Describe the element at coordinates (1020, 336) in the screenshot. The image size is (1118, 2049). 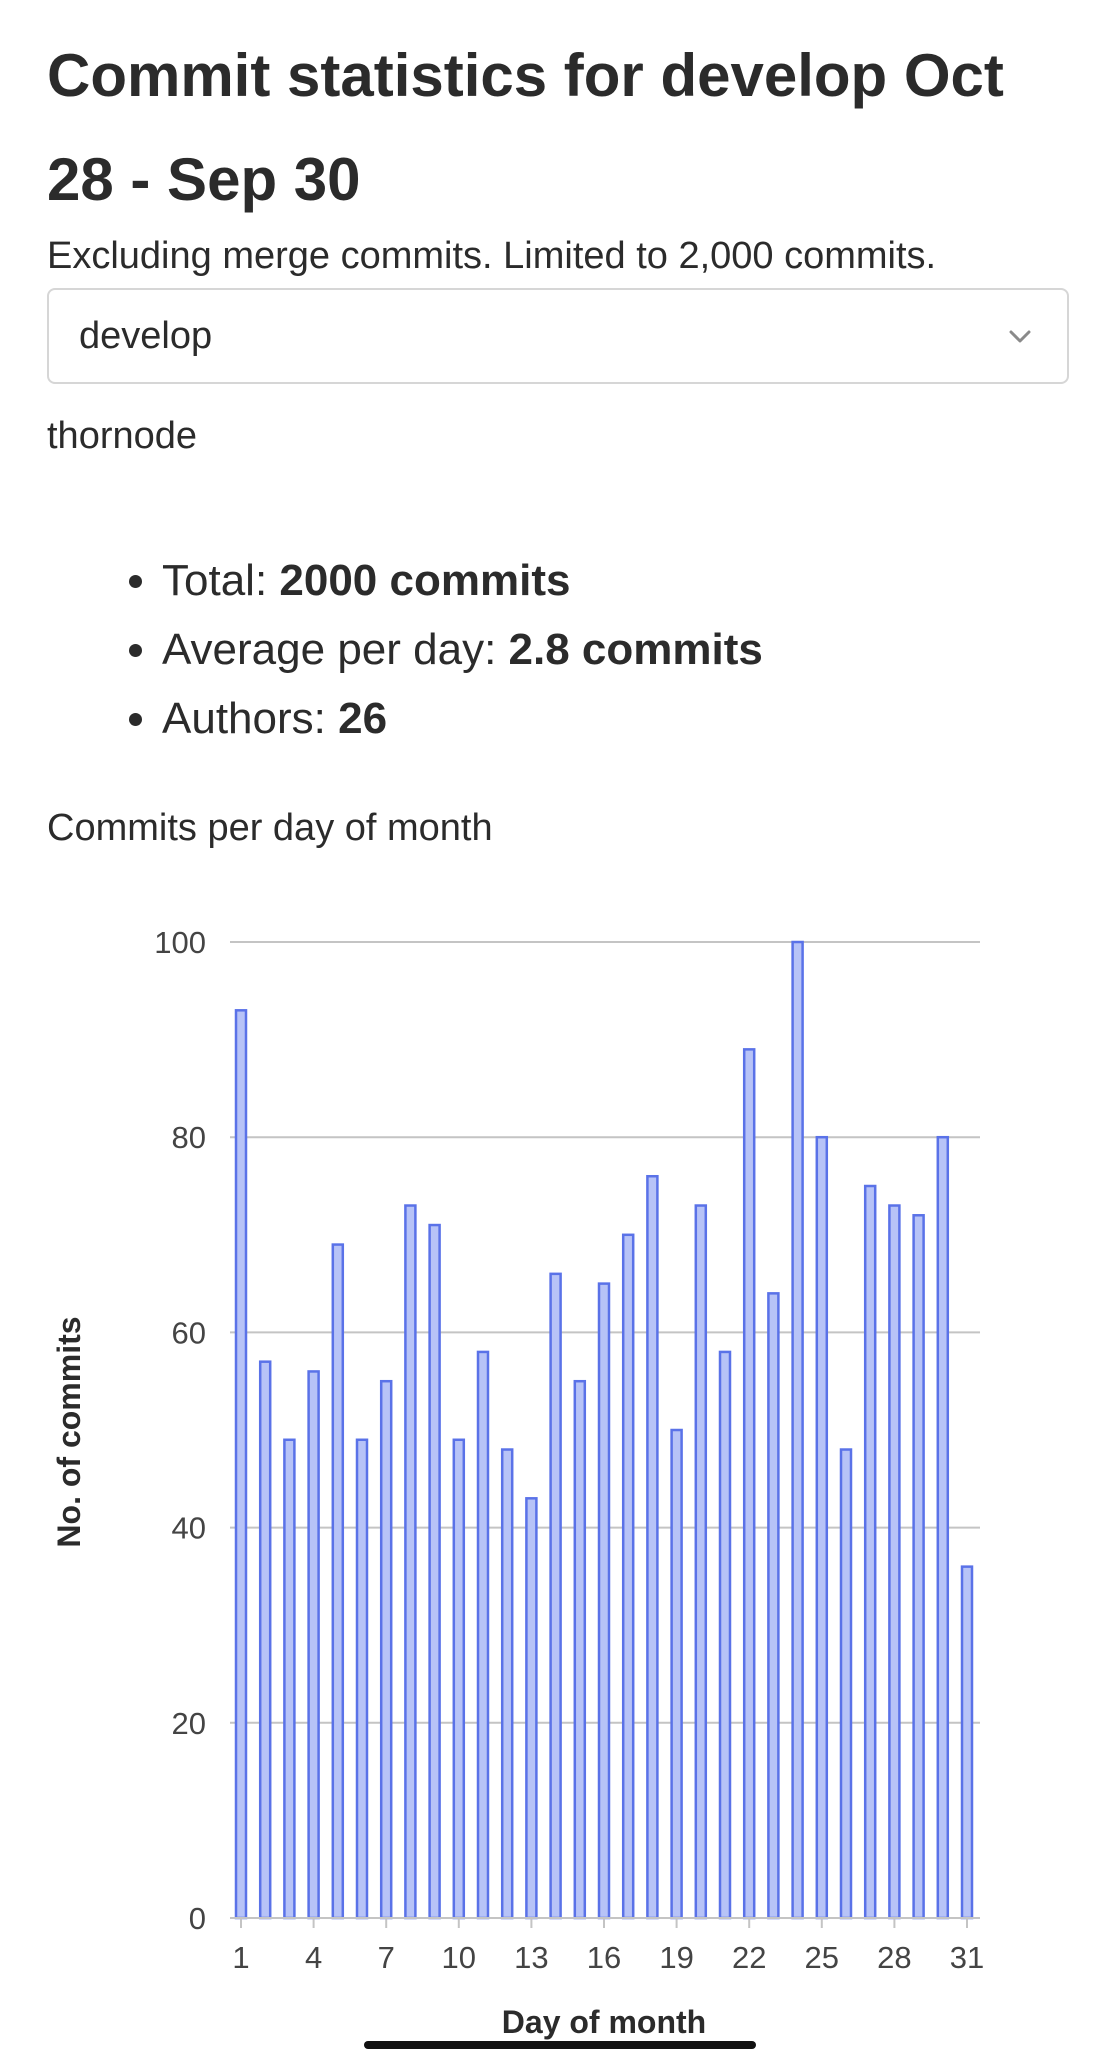
I see `chevron-down-icon` at that location.